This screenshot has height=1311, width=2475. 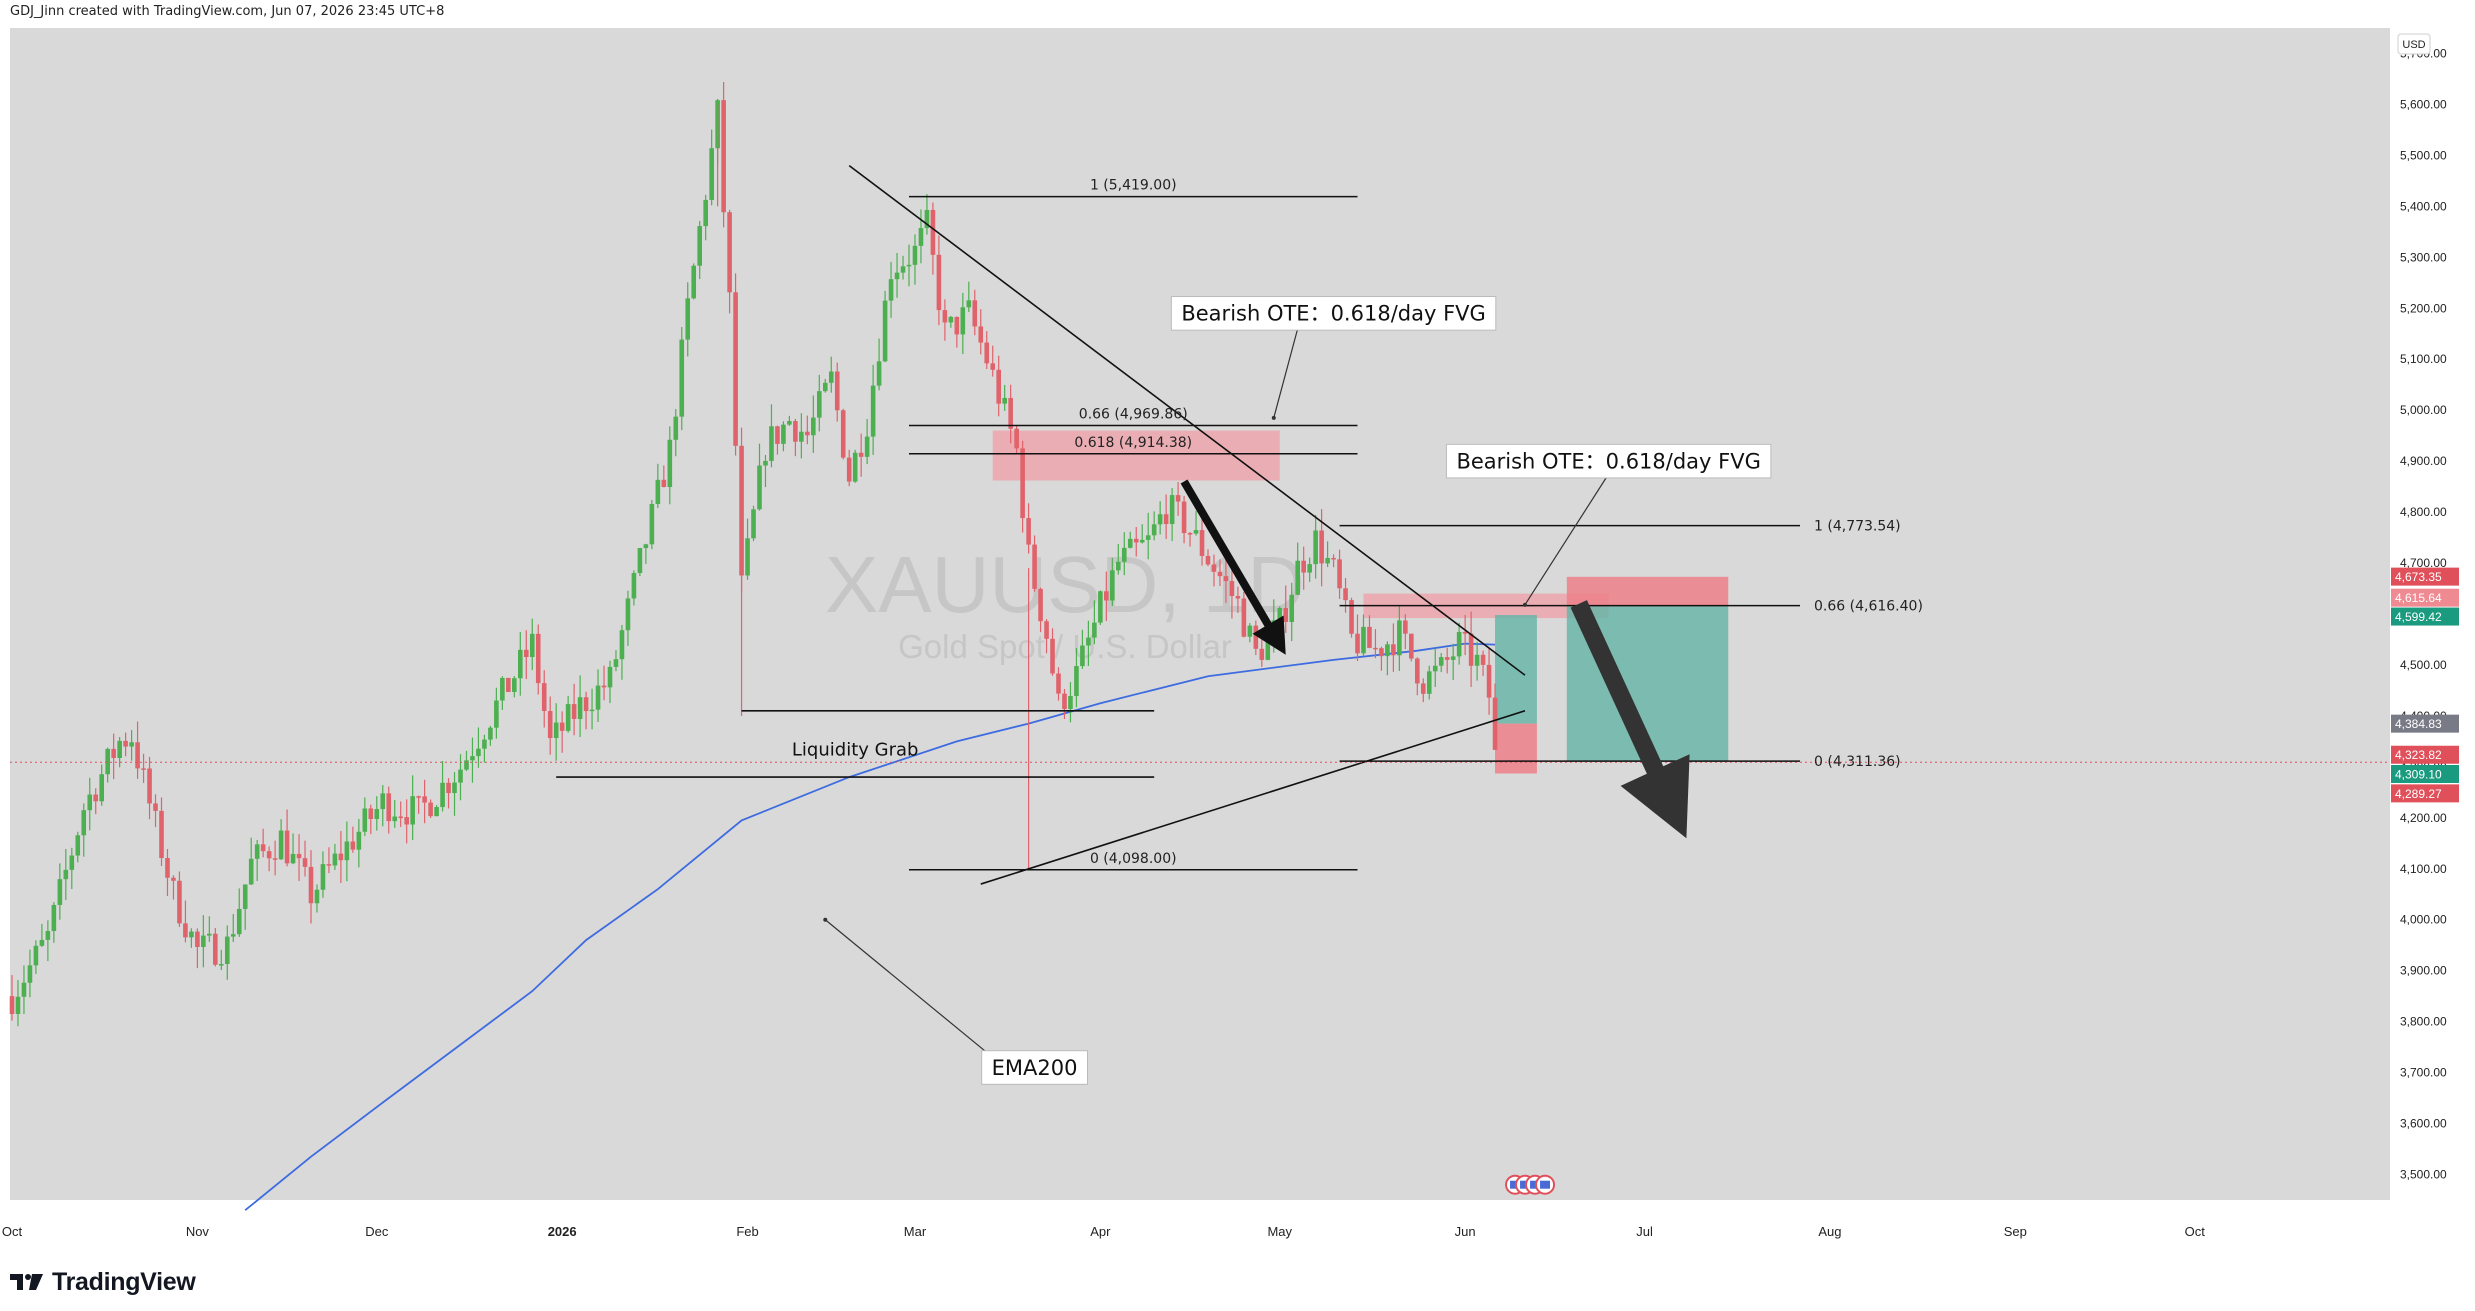 I want to click on price-tag-label: 4,673.35, so click(x=2418, y=577).